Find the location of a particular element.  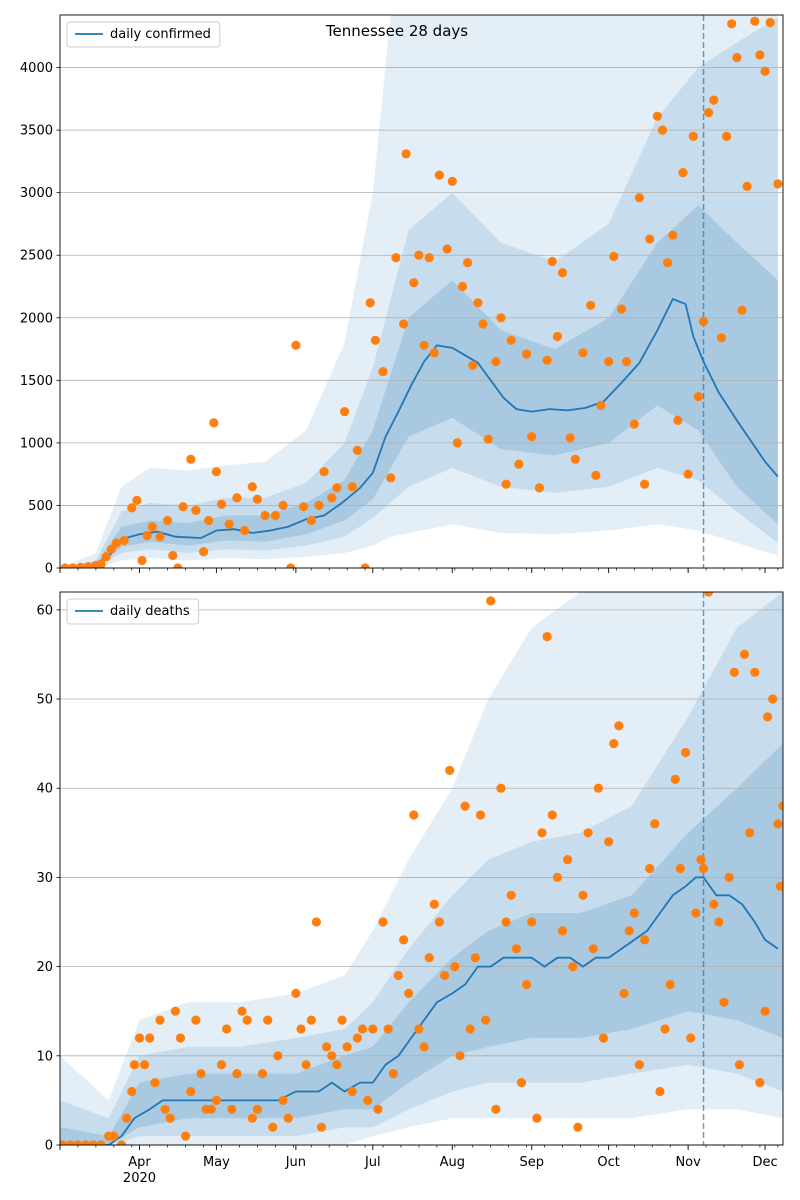

x-tick-label: Jul is located at coordinates (372, 1162).